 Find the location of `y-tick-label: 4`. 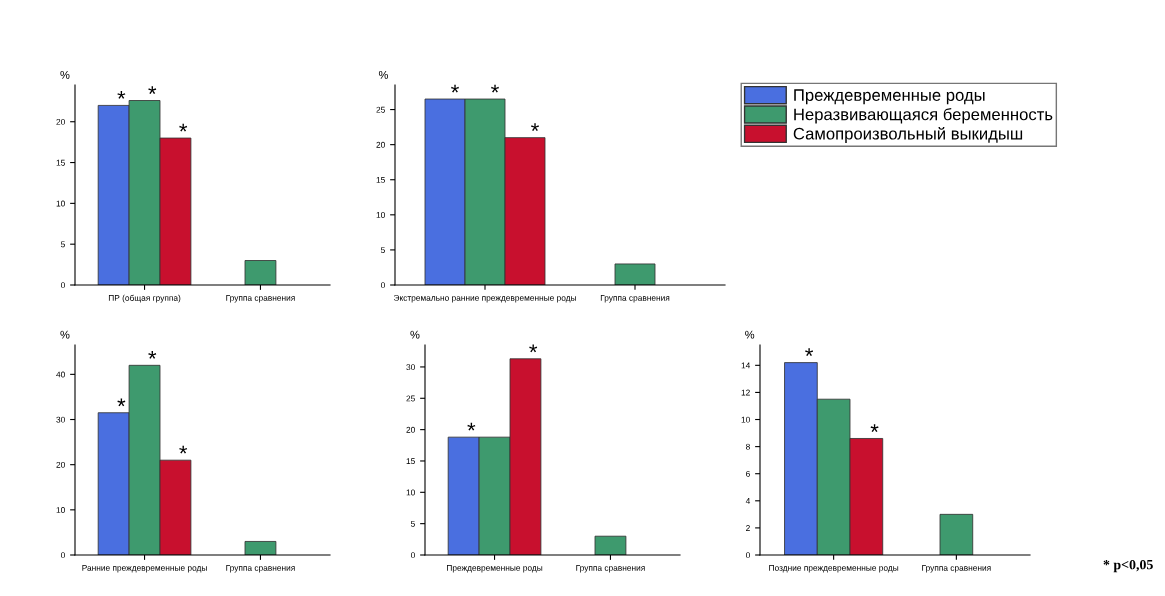

y-tick-label: 4 is located at coordinates (748, 501).